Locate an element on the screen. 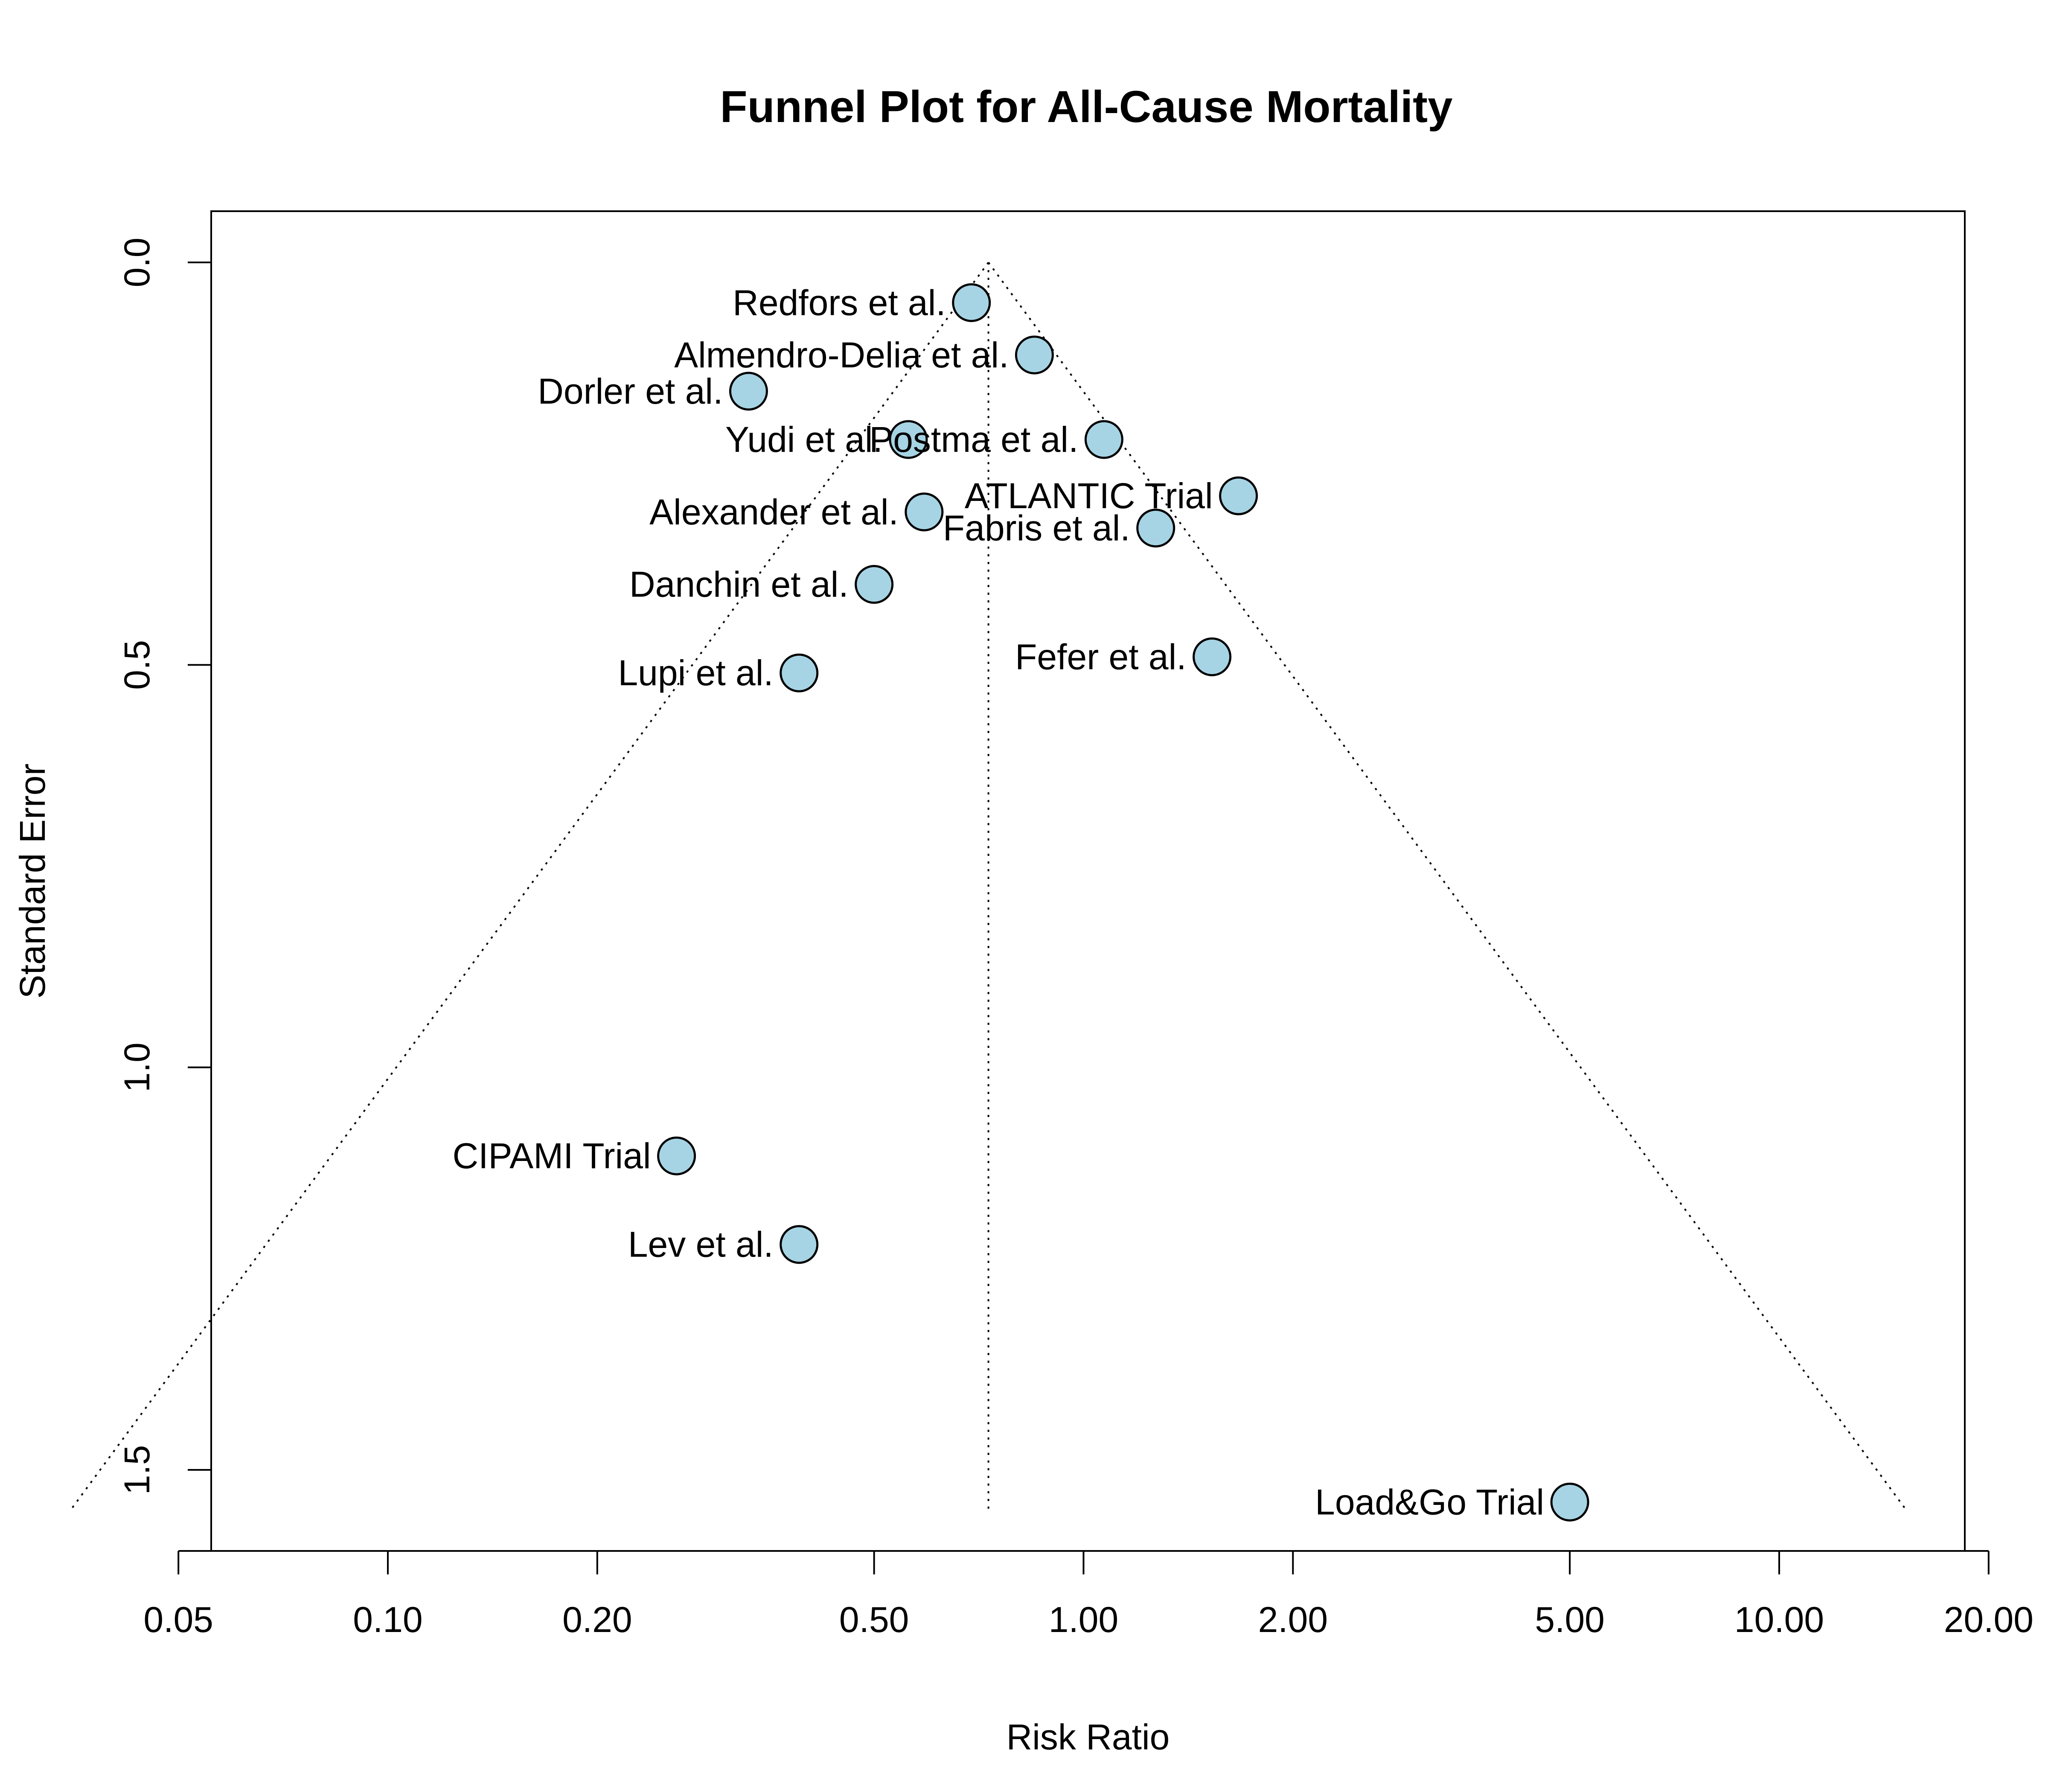  x-tick-label: 1.00 is located at coordinates (1084, 1620).